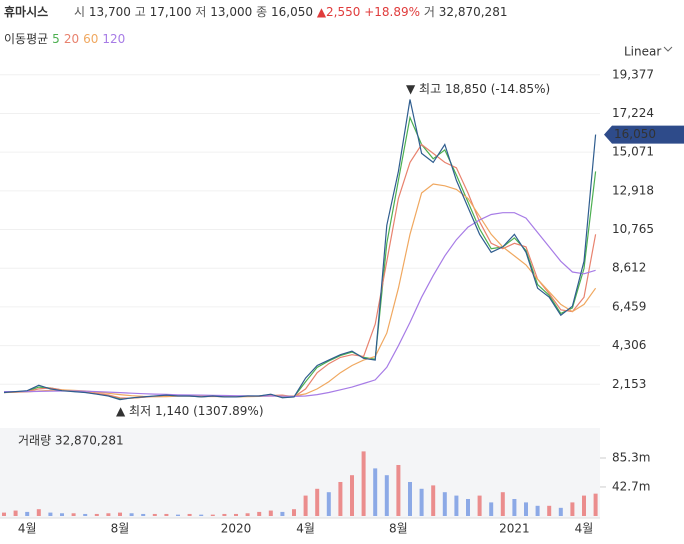 The image size is (684, 544). Describe the element at coordinates (110, 12) in the screenshot. I see `value: 13,700` at that location.